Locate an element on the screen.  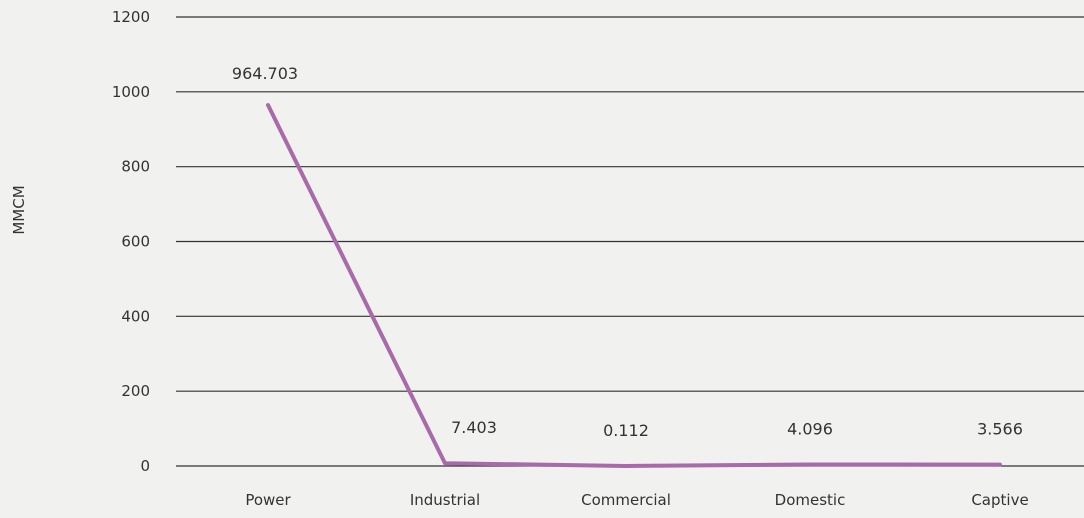
y-tick-label: 400 is located at coordinates (135, 316).